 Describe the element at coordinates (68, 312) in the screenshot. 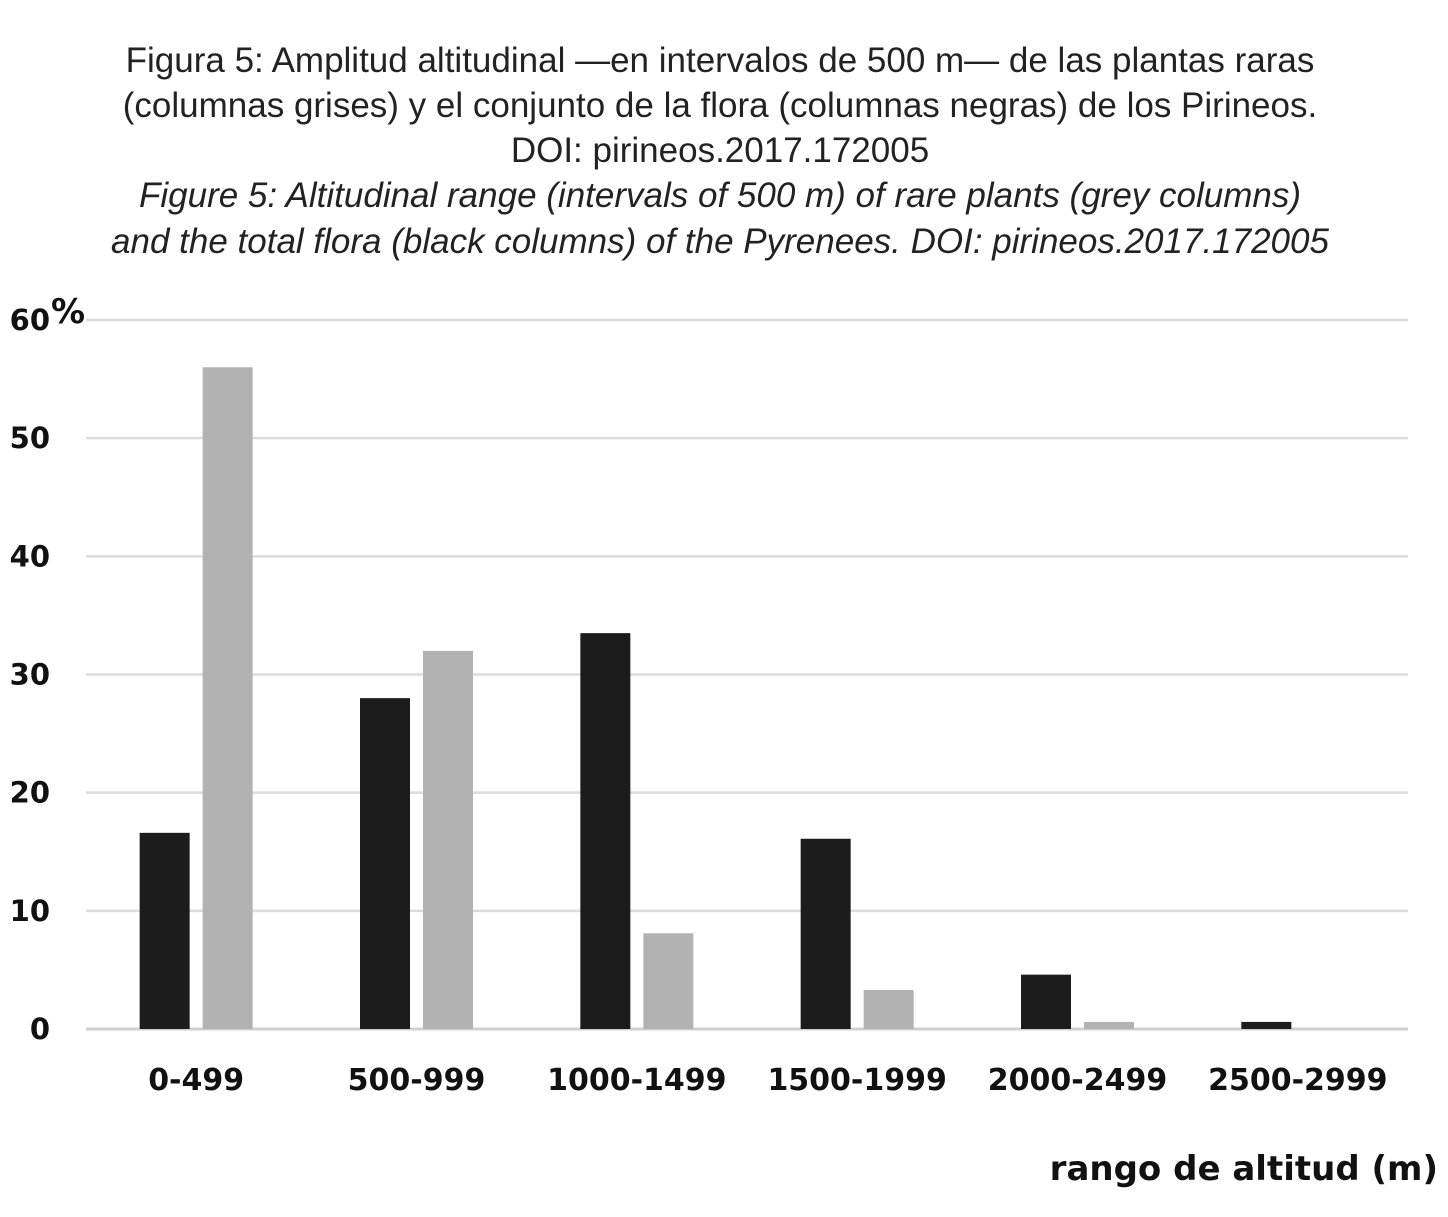

I see `y-axis-unit-label: %` at that location.